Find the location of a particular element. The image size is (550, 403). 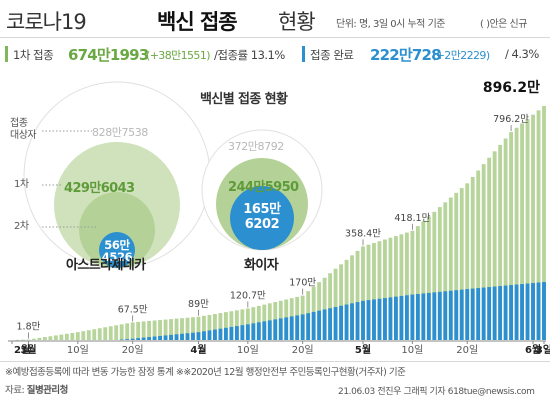

az-full-value-top: 56만 is located at coordinates (117, 245).